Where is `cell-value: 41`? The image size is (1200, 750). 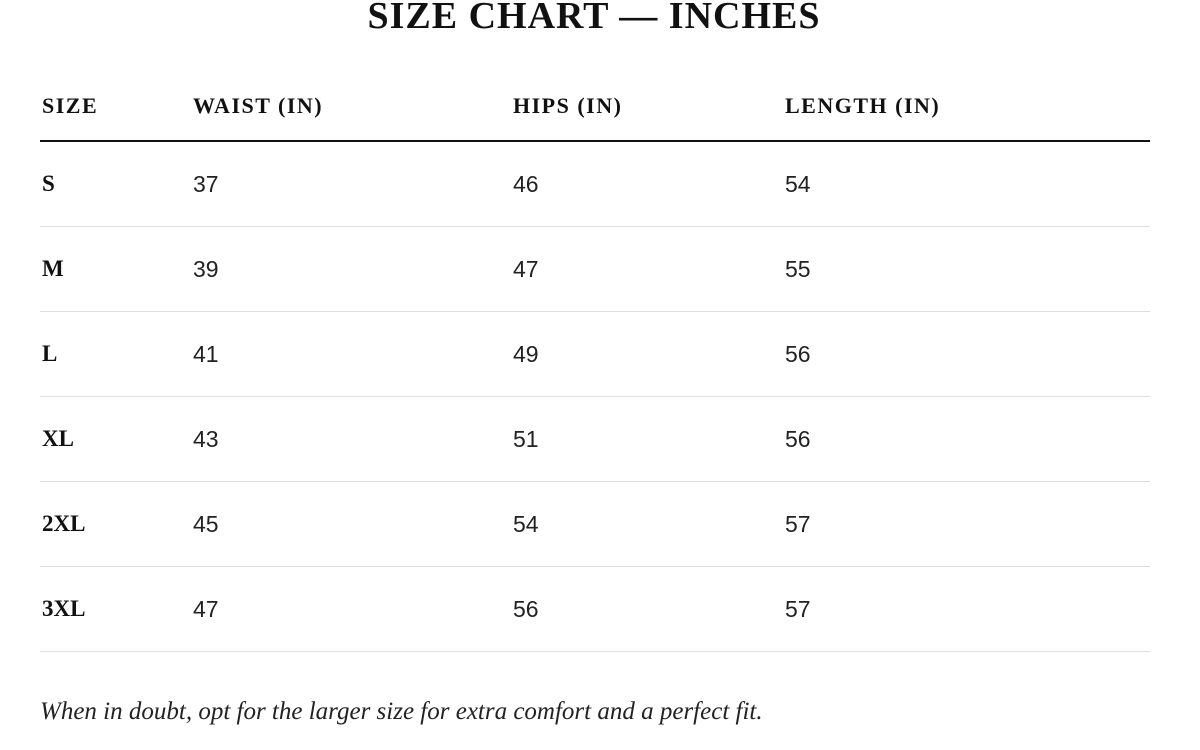
cell-value: 41 is located at coordinates (206, 354).